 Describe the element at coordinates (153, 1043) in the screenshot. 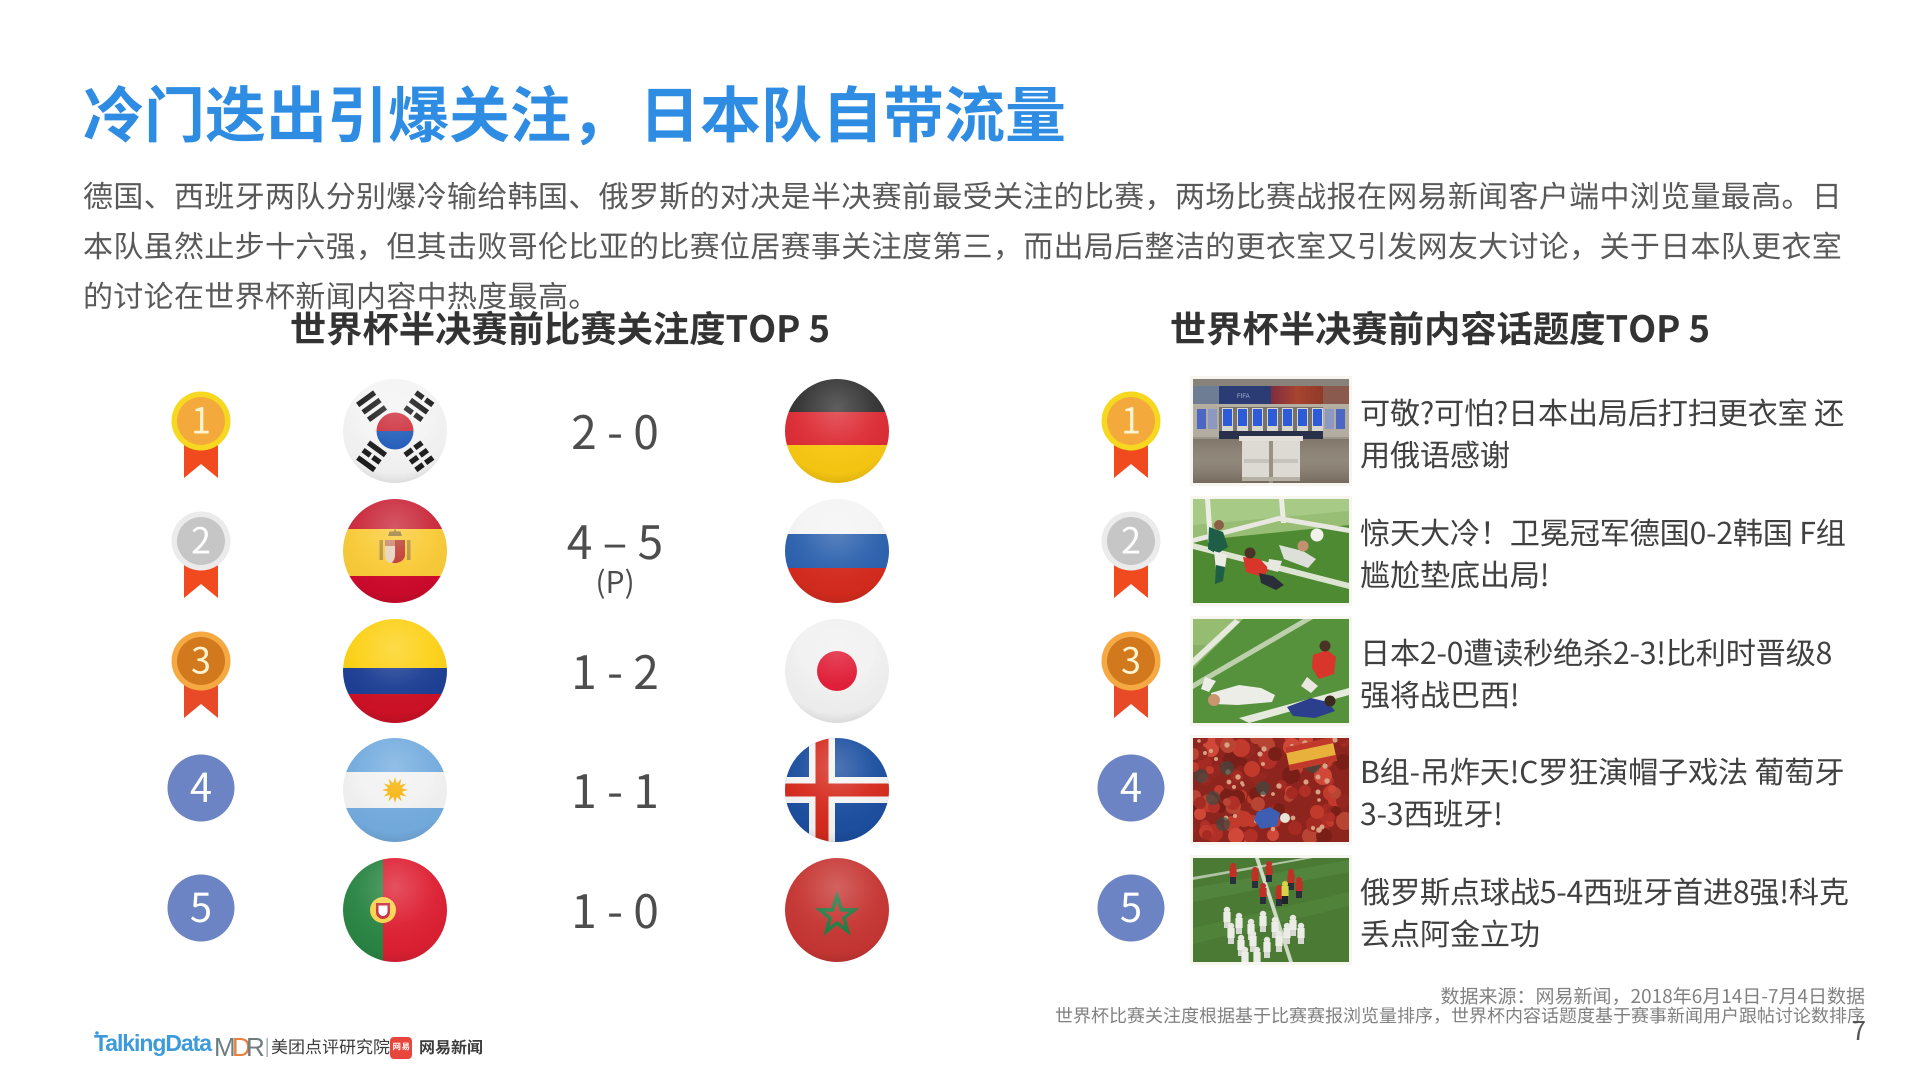

I see `svg-text: TalkingData` at that location.